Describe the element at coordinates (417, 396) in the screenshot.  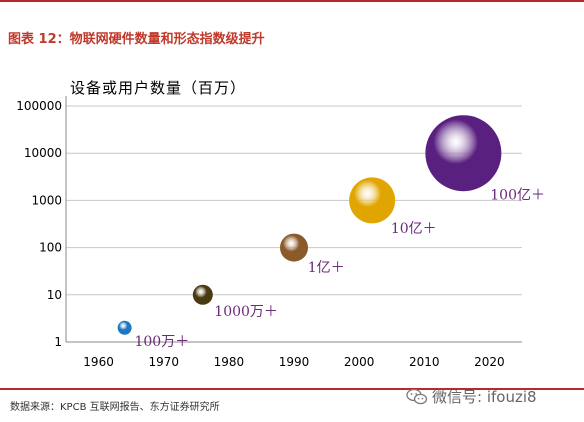
I see `wechat-icon` at that location.